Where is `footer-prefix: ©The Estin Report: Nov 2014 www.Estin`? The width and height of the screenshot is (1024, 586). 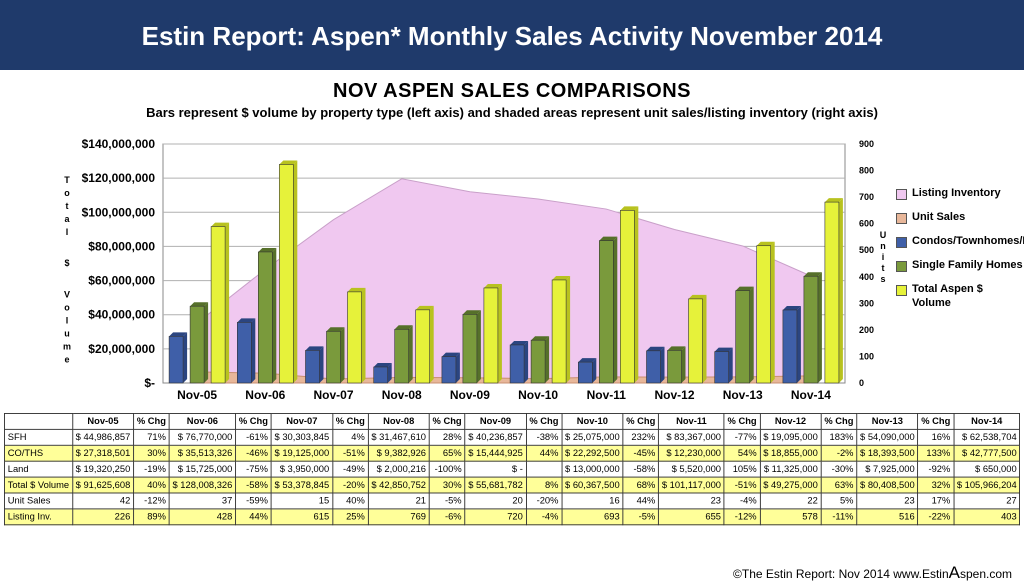
footer-prefix: ©The Estin Report: Nov 2014 www.Estin is located at coordinates (841, 574).